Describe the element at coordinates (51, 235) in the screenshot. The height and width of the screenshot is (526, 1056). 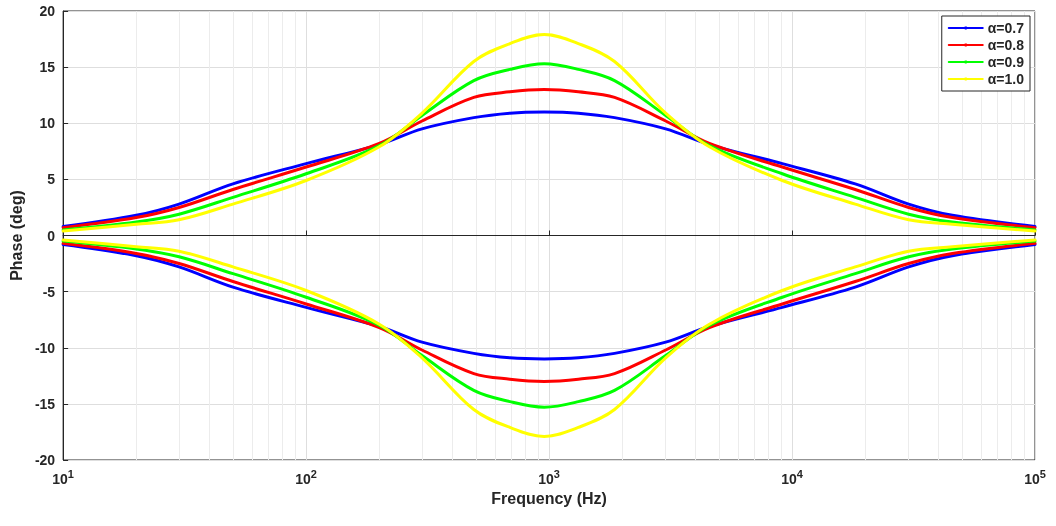
I see `y-tick-label: 0` at that location.